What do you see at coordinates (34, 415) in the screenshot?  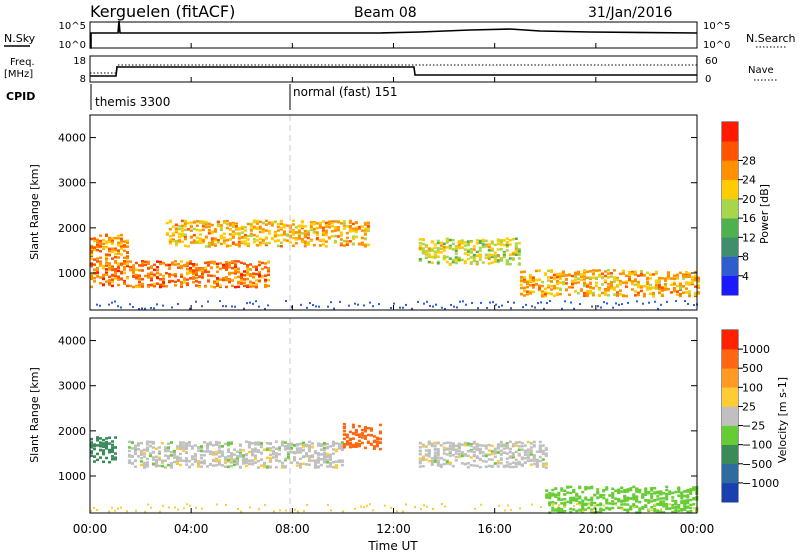 I see `velocity-ylabel: Slant Range [km]` at bounding box center [34, 415].